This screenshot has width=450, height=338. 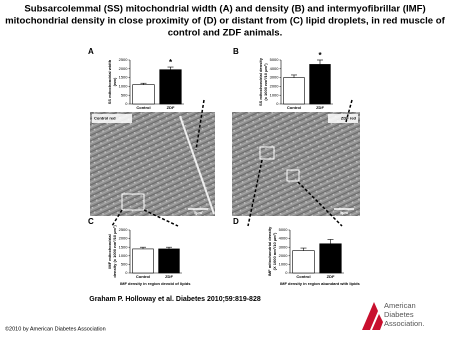 I want to click on panel-label: A, so click(x=91, y=51).